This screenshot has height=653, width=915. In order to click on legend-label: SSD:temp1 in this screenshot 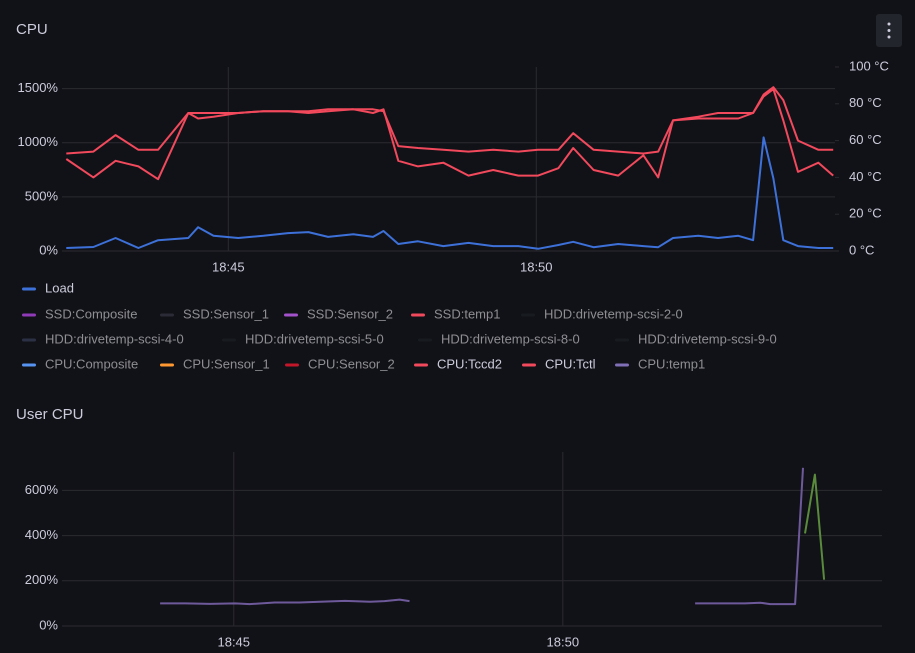, I will do `click(467, 313)`.